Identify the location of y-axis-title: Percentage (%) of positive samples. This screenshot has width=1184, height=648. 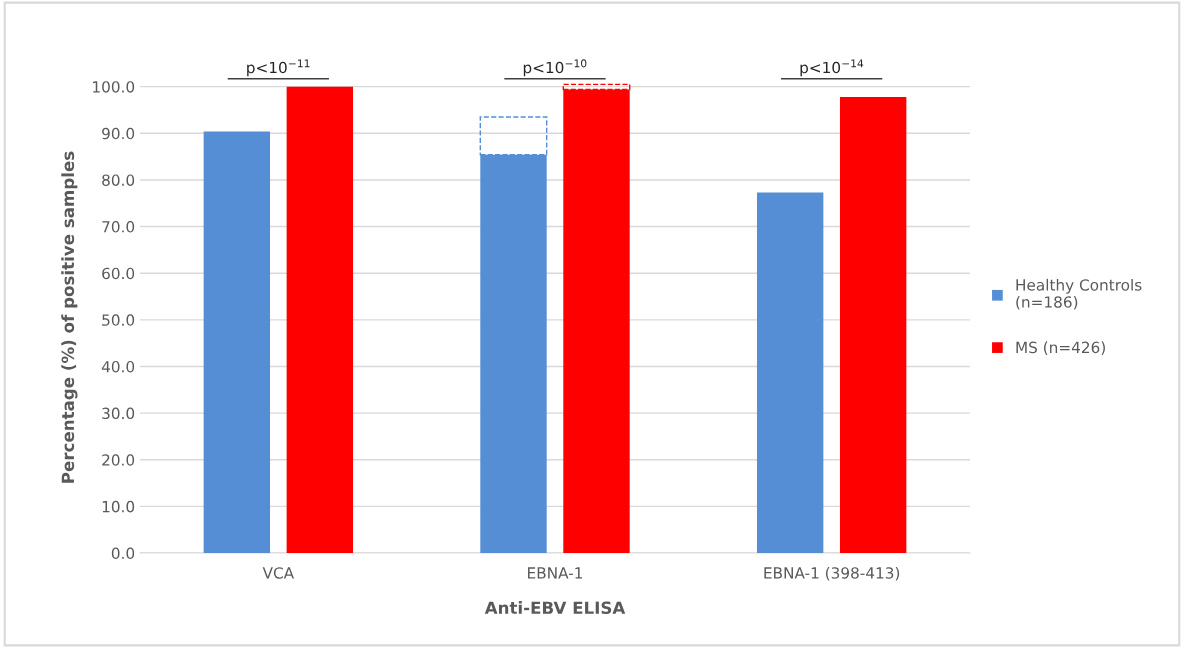
(69, 317).